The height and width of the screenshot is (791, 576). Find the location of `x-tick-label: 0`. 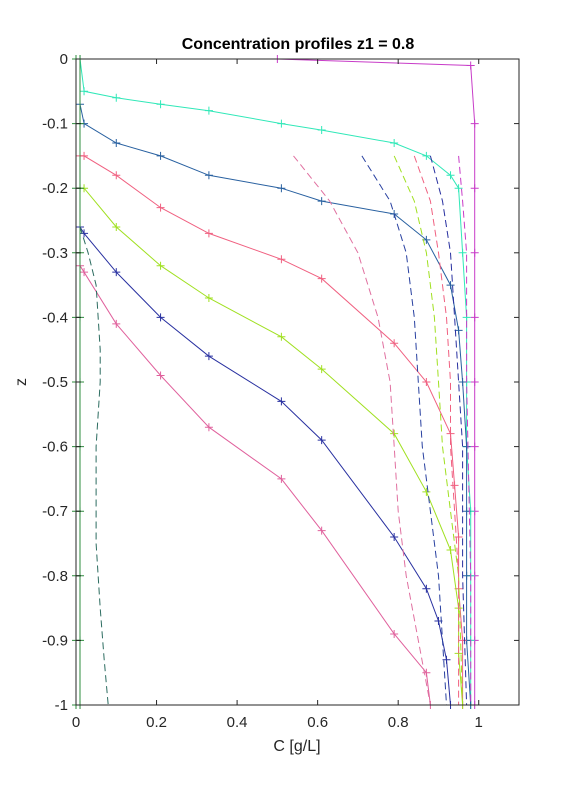

x-tick-label: 0 is located at coordinates (76, 722).